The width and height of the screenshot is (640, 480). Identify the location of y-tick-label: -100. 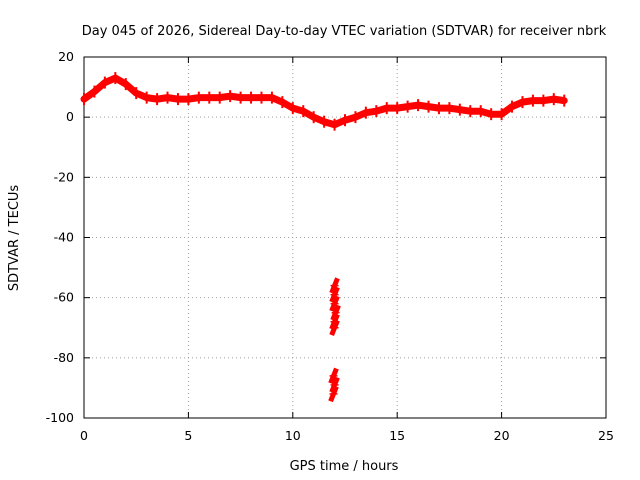
(60, 417).